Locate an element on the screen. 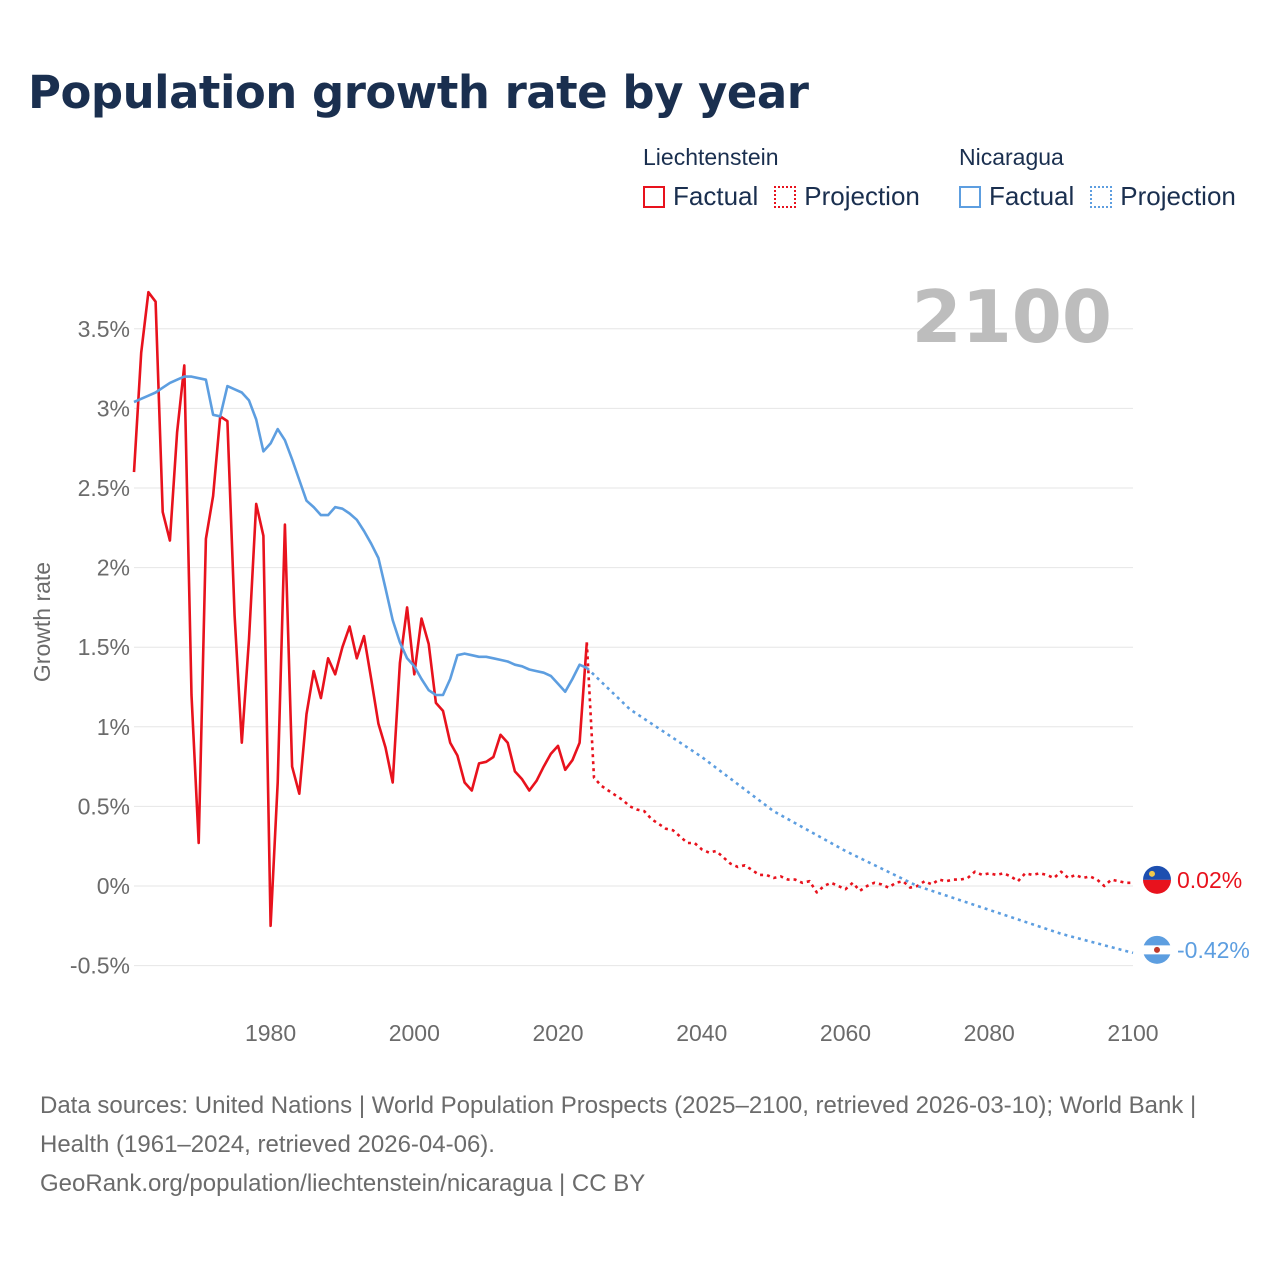 This screenshot has height=1280, width=1280. x-tick-label: 2040 is located at coordinates (701, 1033).